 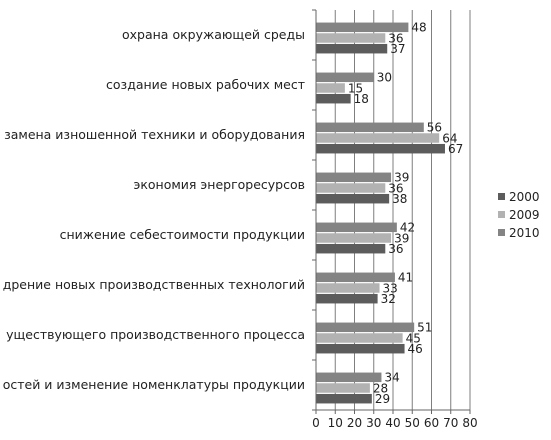 What do you see at coordinates (182, 234) in the screenshot?
I see `category-label-4: снижение себестоимости продукции` at bounding box center [182, 234].